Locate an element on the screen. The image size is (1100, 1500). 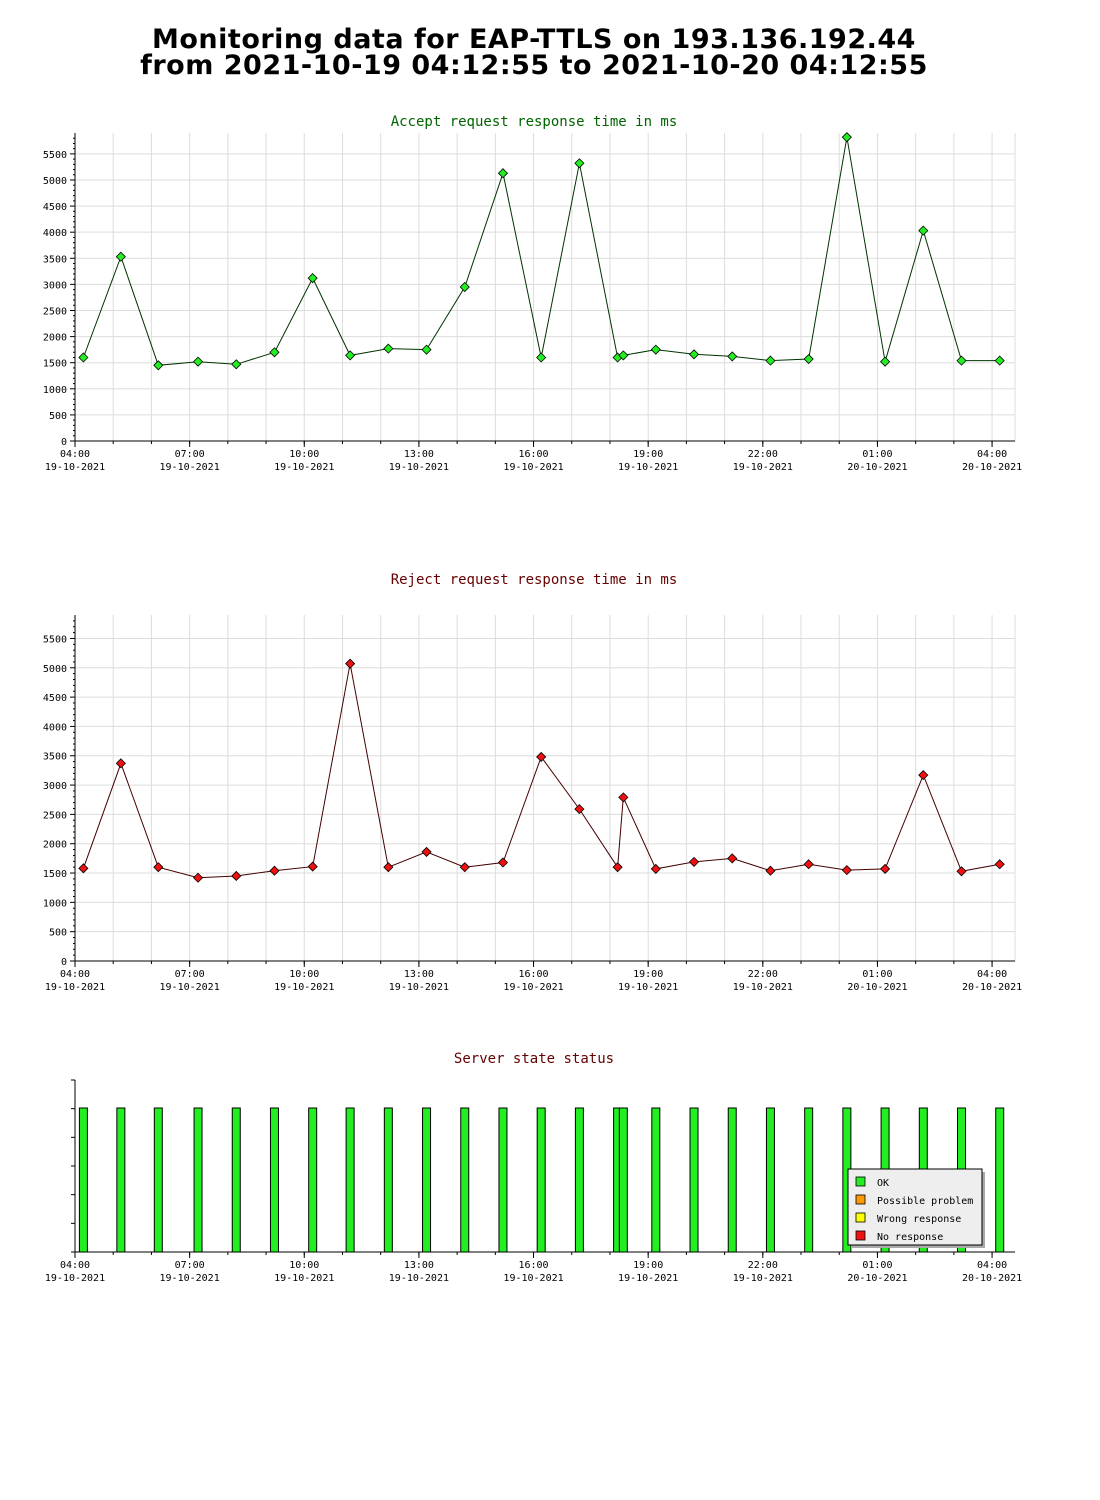
reject-series-line is located at coordinates (541, 771).